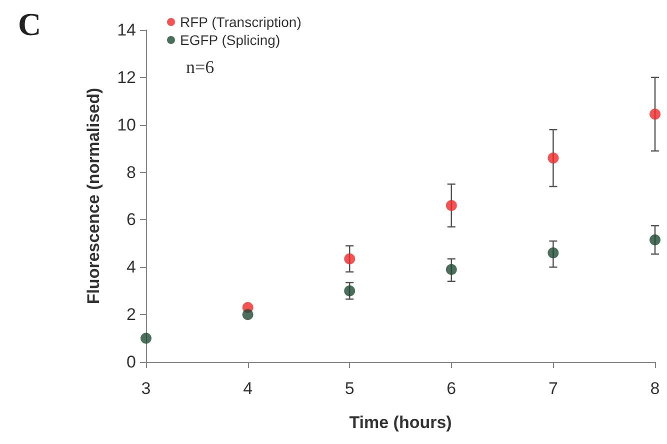  What do you see at coordinates (553, 388) in the screenshot?
I see `x-tick-label: 7` at bounding box center [553, 388].